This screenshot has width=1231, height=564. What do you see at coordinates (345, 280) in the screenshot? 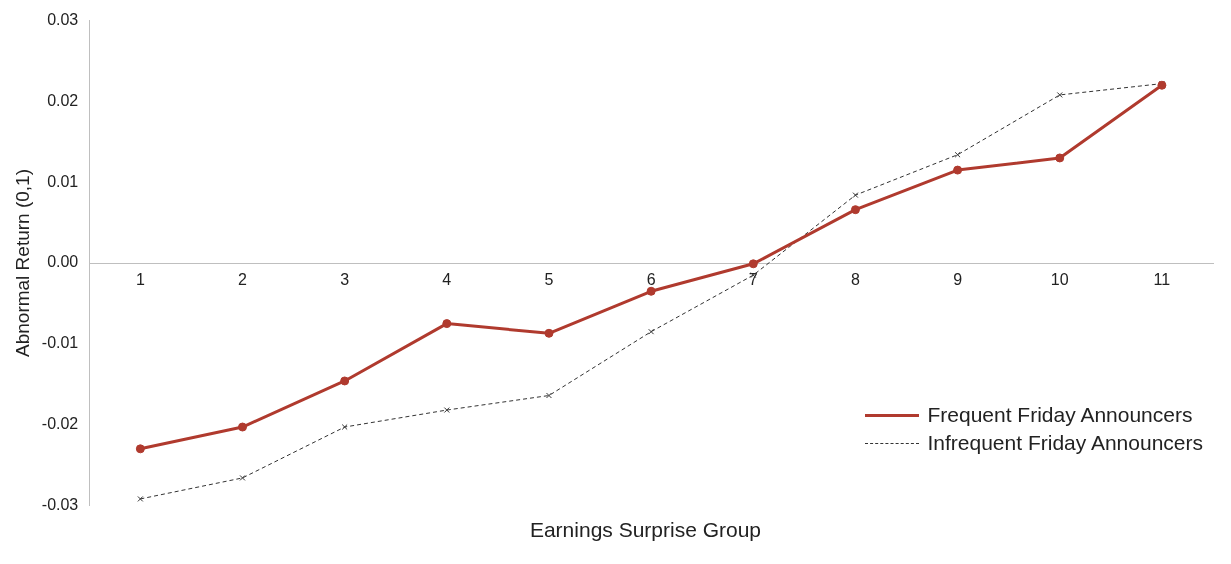
I see `x-tick-label: 3` at bounding box center [345, 280].